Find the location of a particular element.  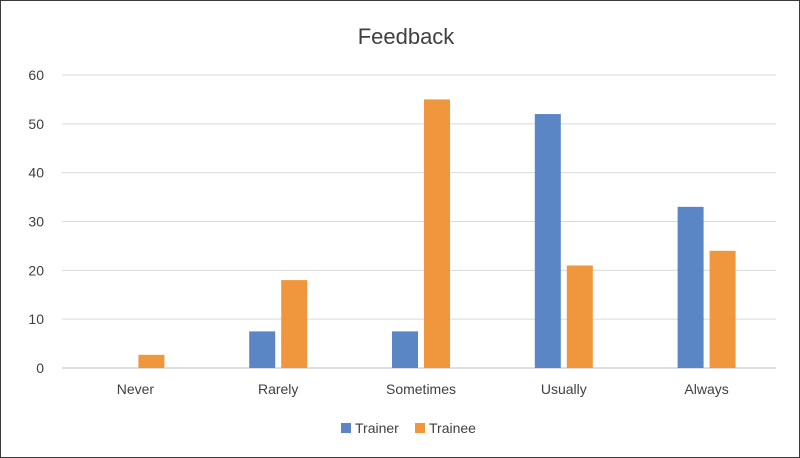

legend-swatch-trainee is located at coordinates (420, 428).